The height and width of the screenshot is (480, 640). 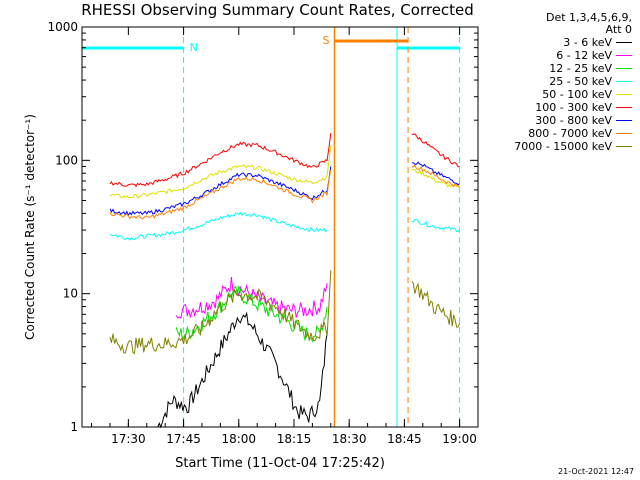 I want to click on x-tick-label-17:30: 17:30, so click(x=128, y=439).